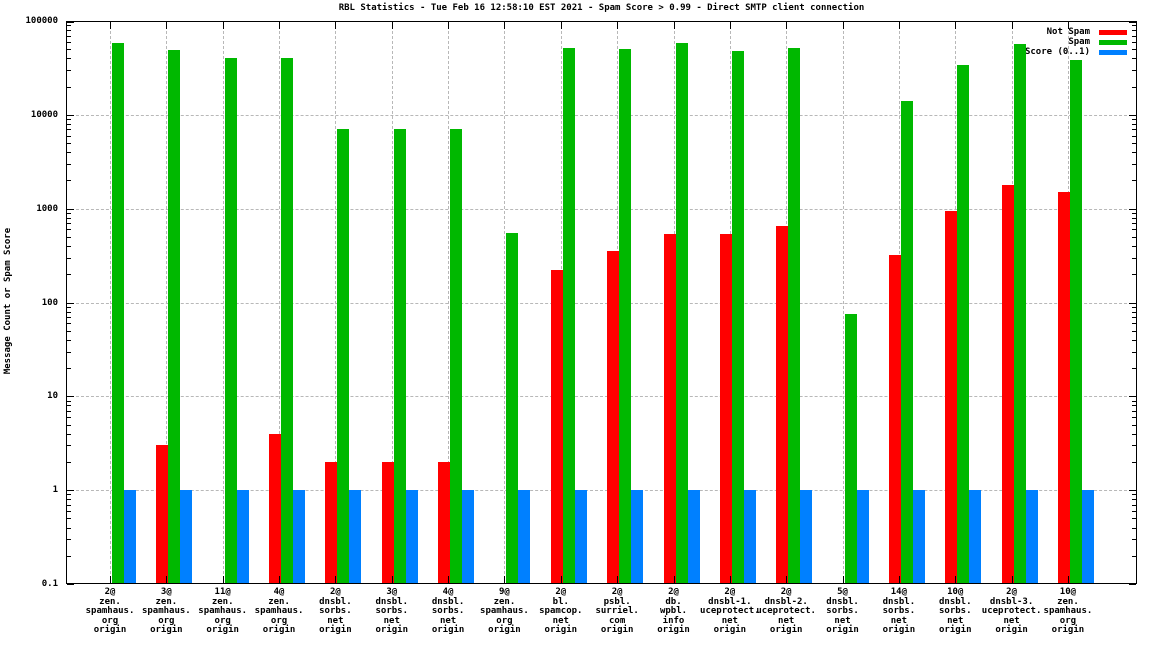  Describe the element at coordinates (1057, 52) in the screenshot. I see `legend-entry-label: Score (0..1)` at that location.